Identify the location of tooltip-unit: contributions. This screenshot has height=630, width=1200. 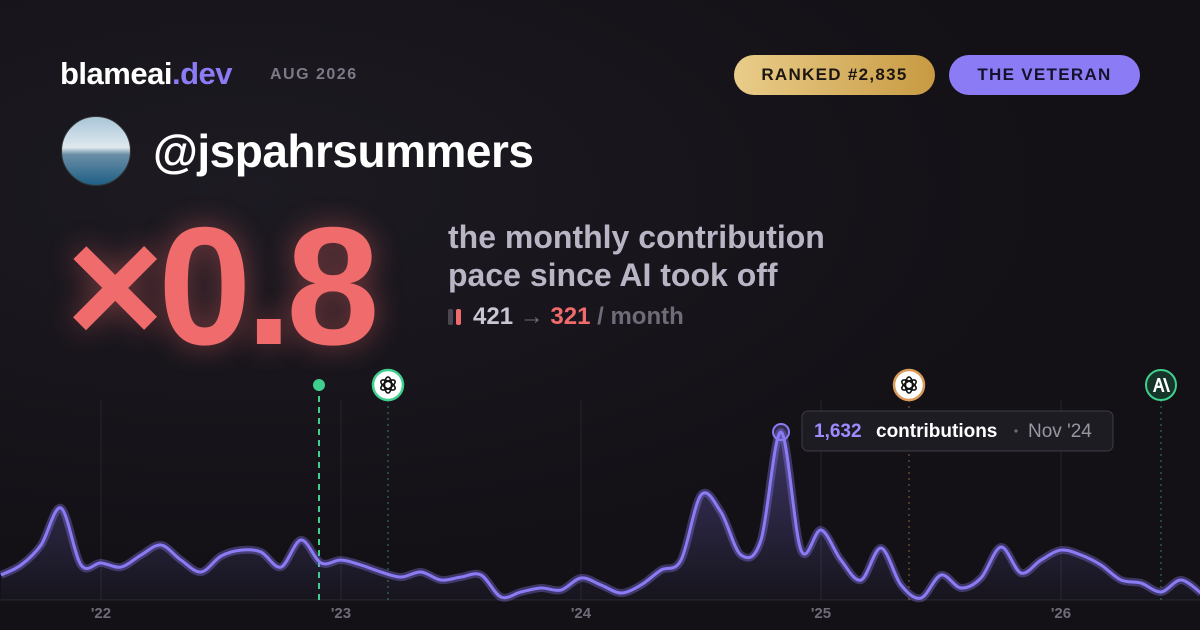
(936, 431).